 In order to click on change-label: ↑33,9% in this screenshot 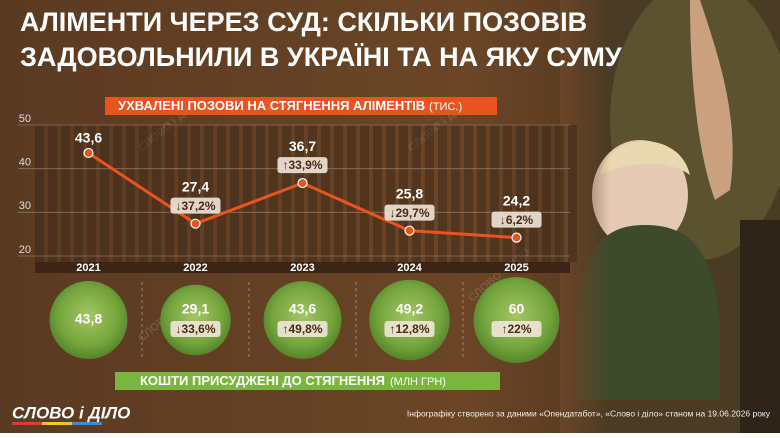, I will do `click(302, 165)`.